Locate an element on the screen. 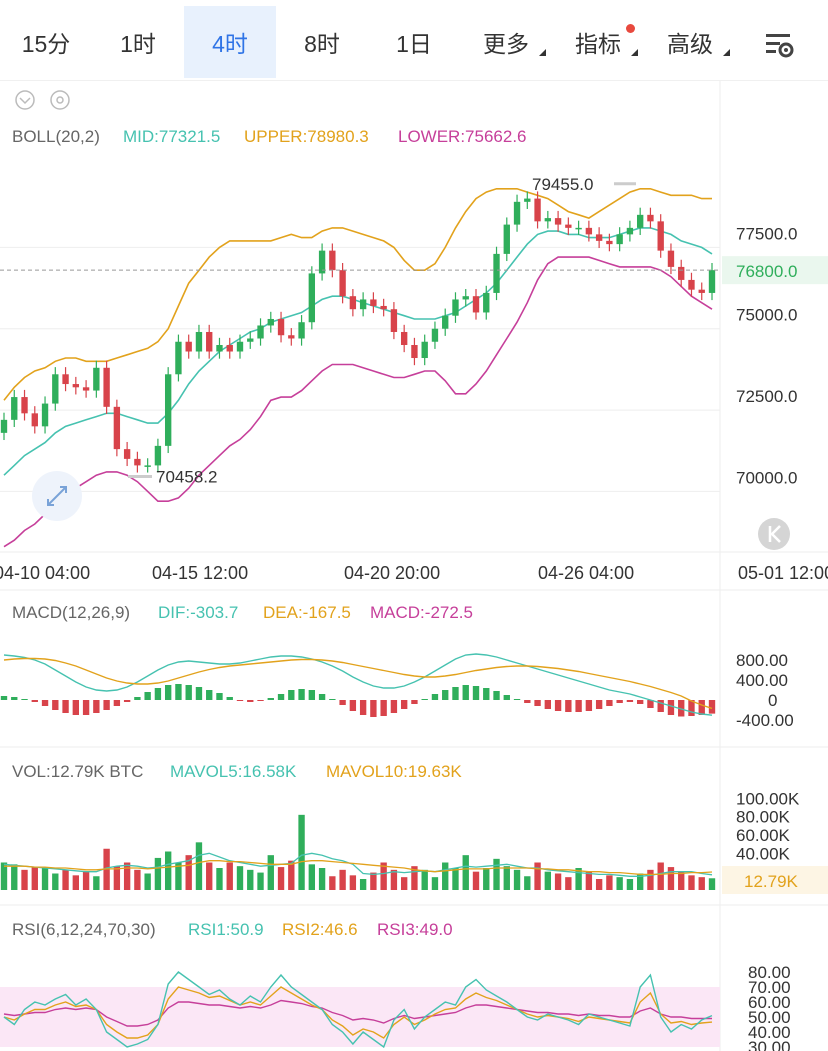 The width and height of the screenshot is (828, 1051). rsi1-label: RSI1:50.9 is located at coordinates (226, 929).